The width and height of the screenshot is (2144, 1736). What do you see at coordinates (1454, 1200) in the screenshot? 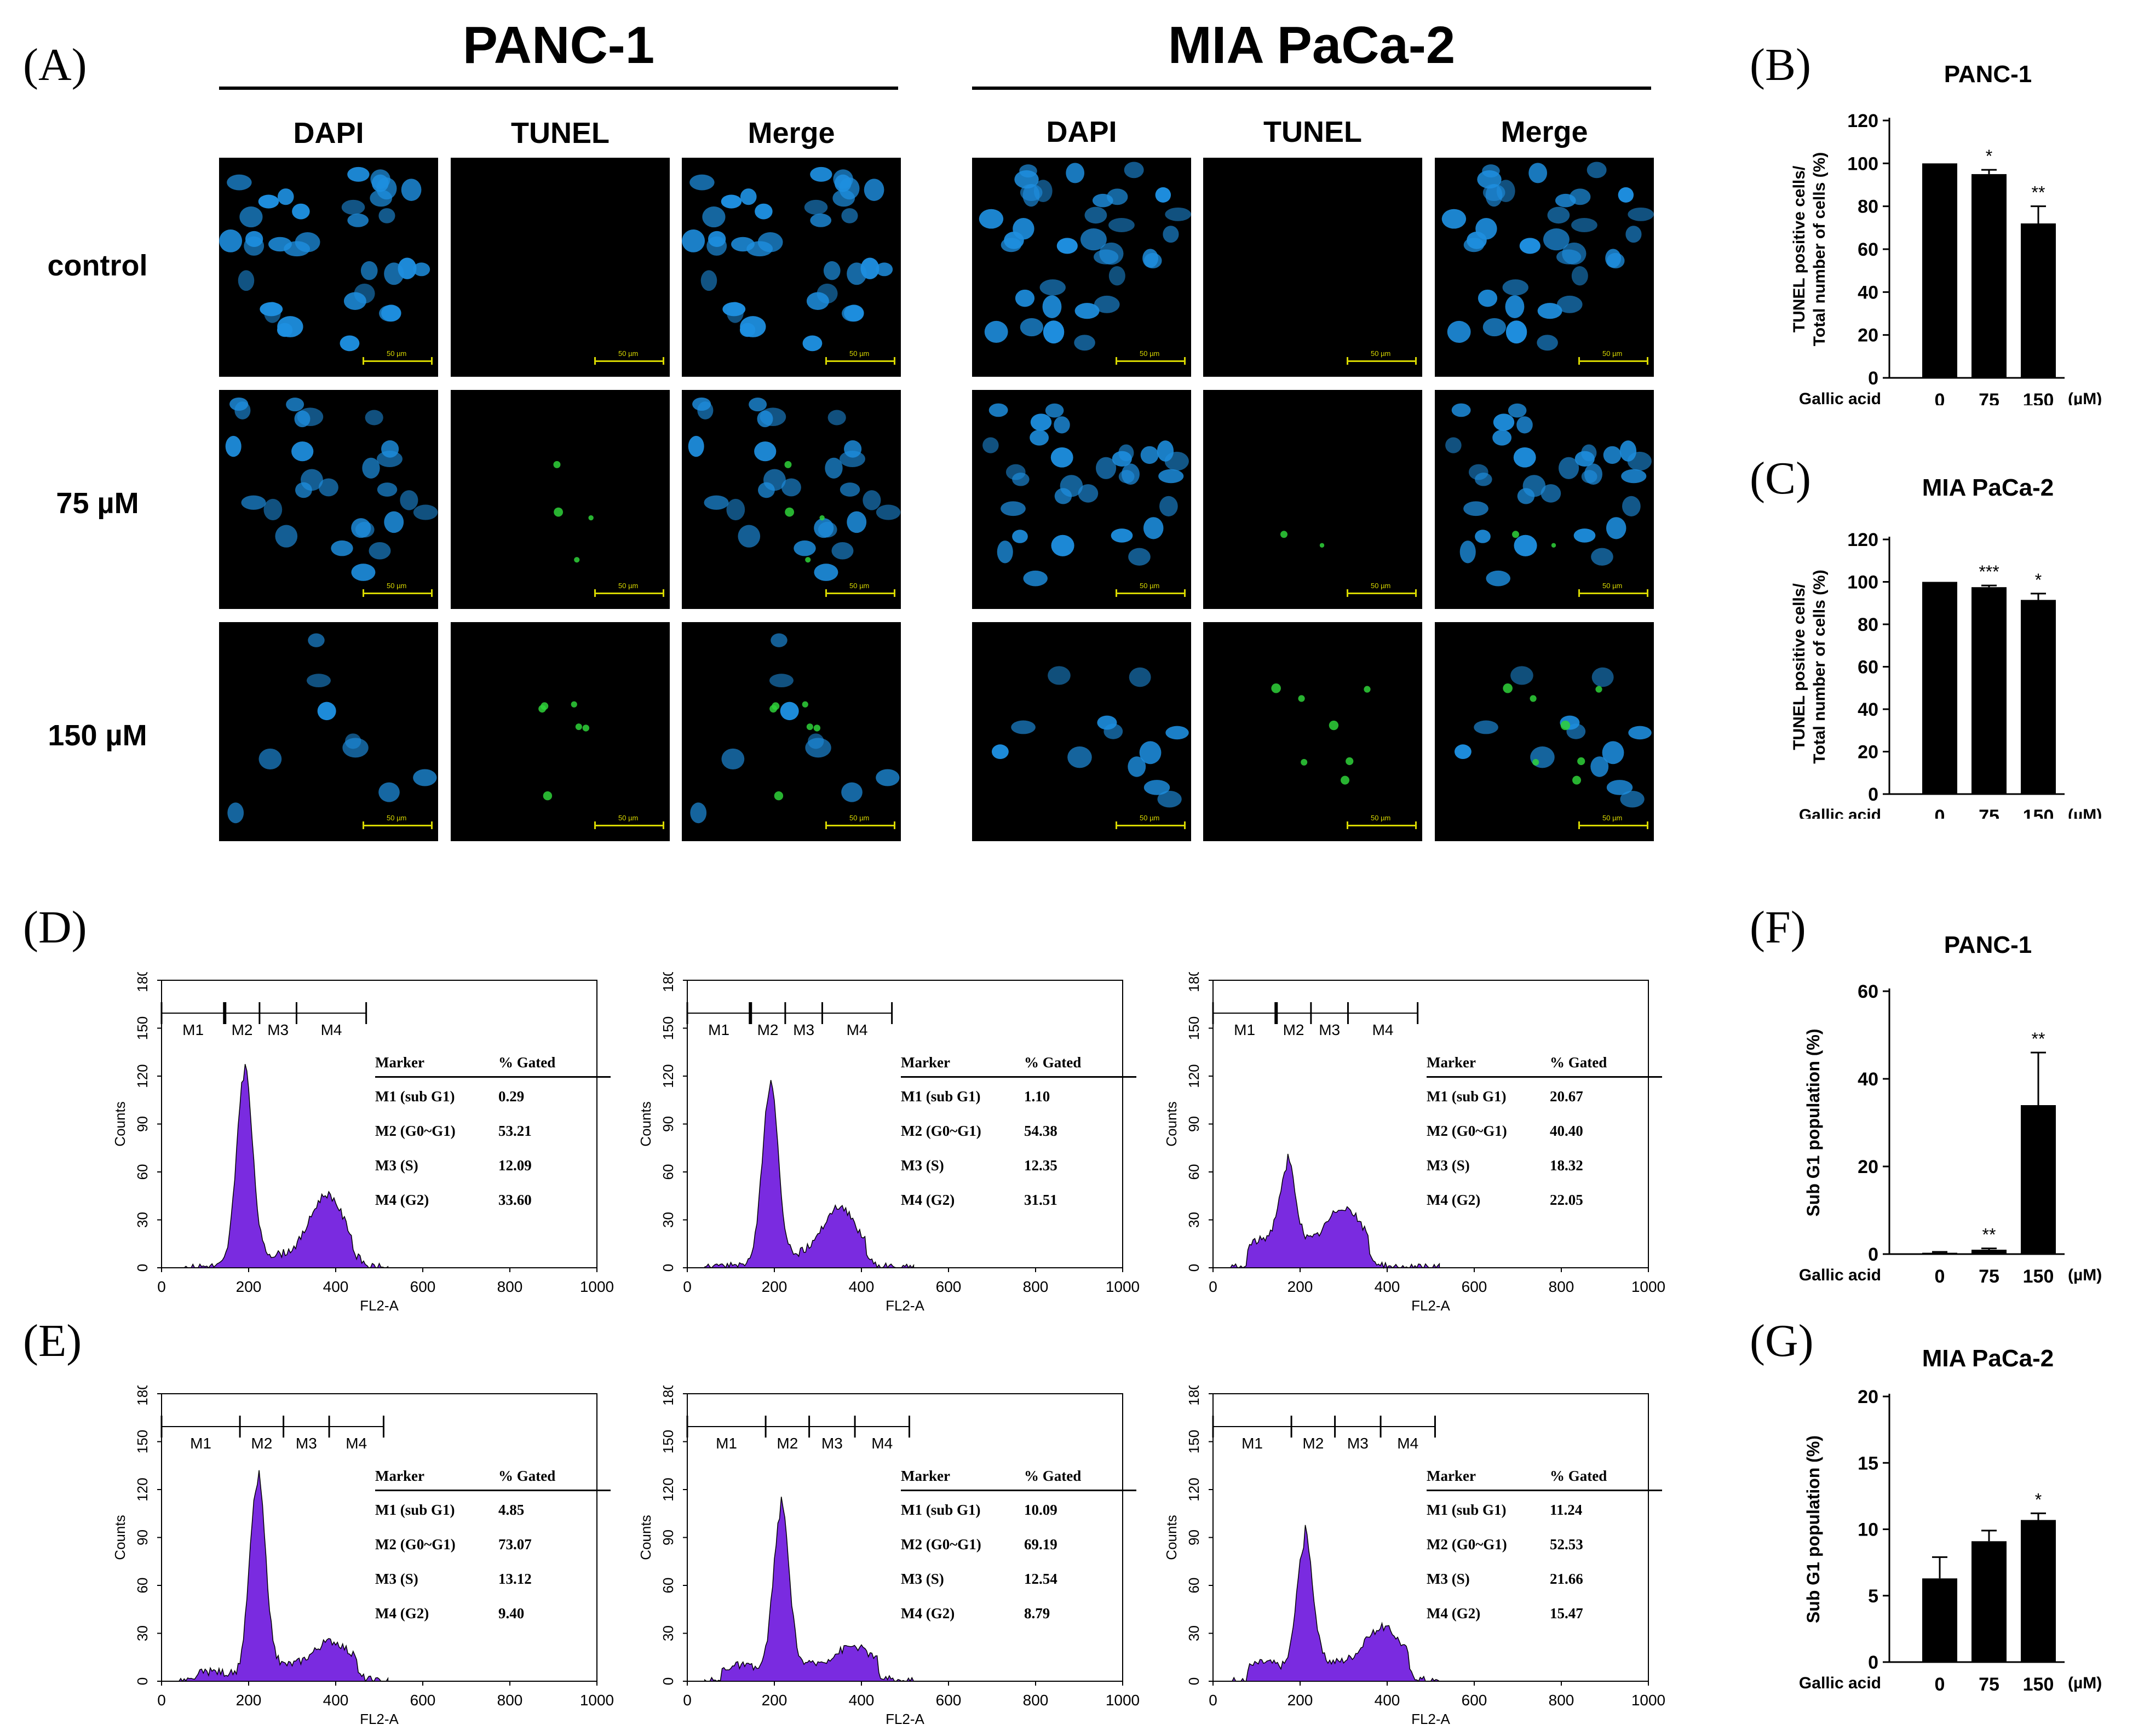
I see `row-marker: M4 (G2)` at bounding box center [1454, 1200].